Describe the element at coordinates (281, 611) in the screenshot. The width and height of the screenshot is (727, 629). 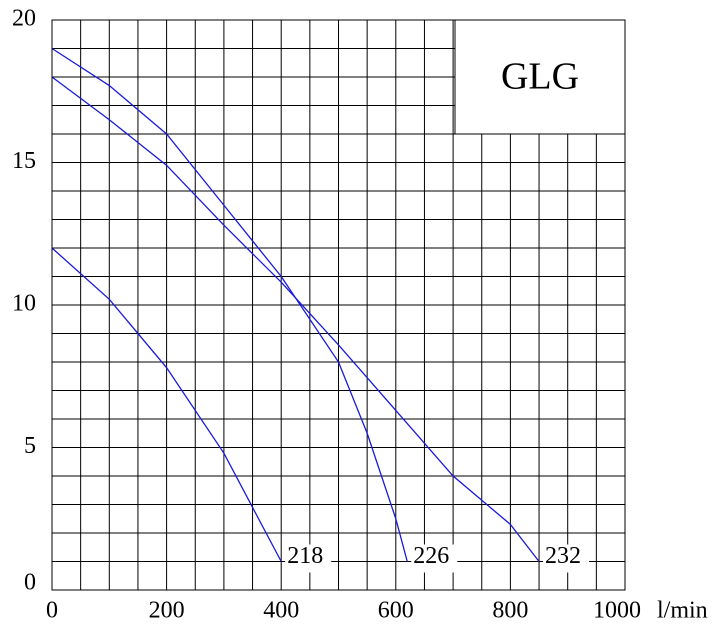
I see `x-tick-label: 400` at that location.